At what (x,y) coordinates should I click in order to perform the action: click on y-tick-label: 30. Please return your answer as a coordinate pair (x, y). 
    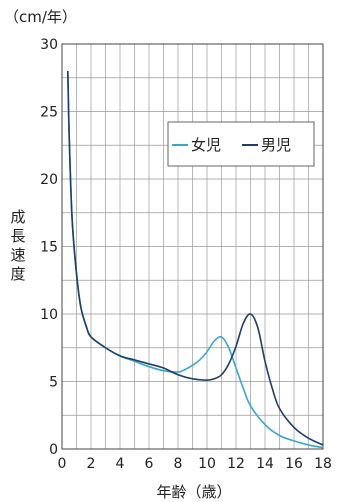
    Looking at the image, I should click on (49, 45).